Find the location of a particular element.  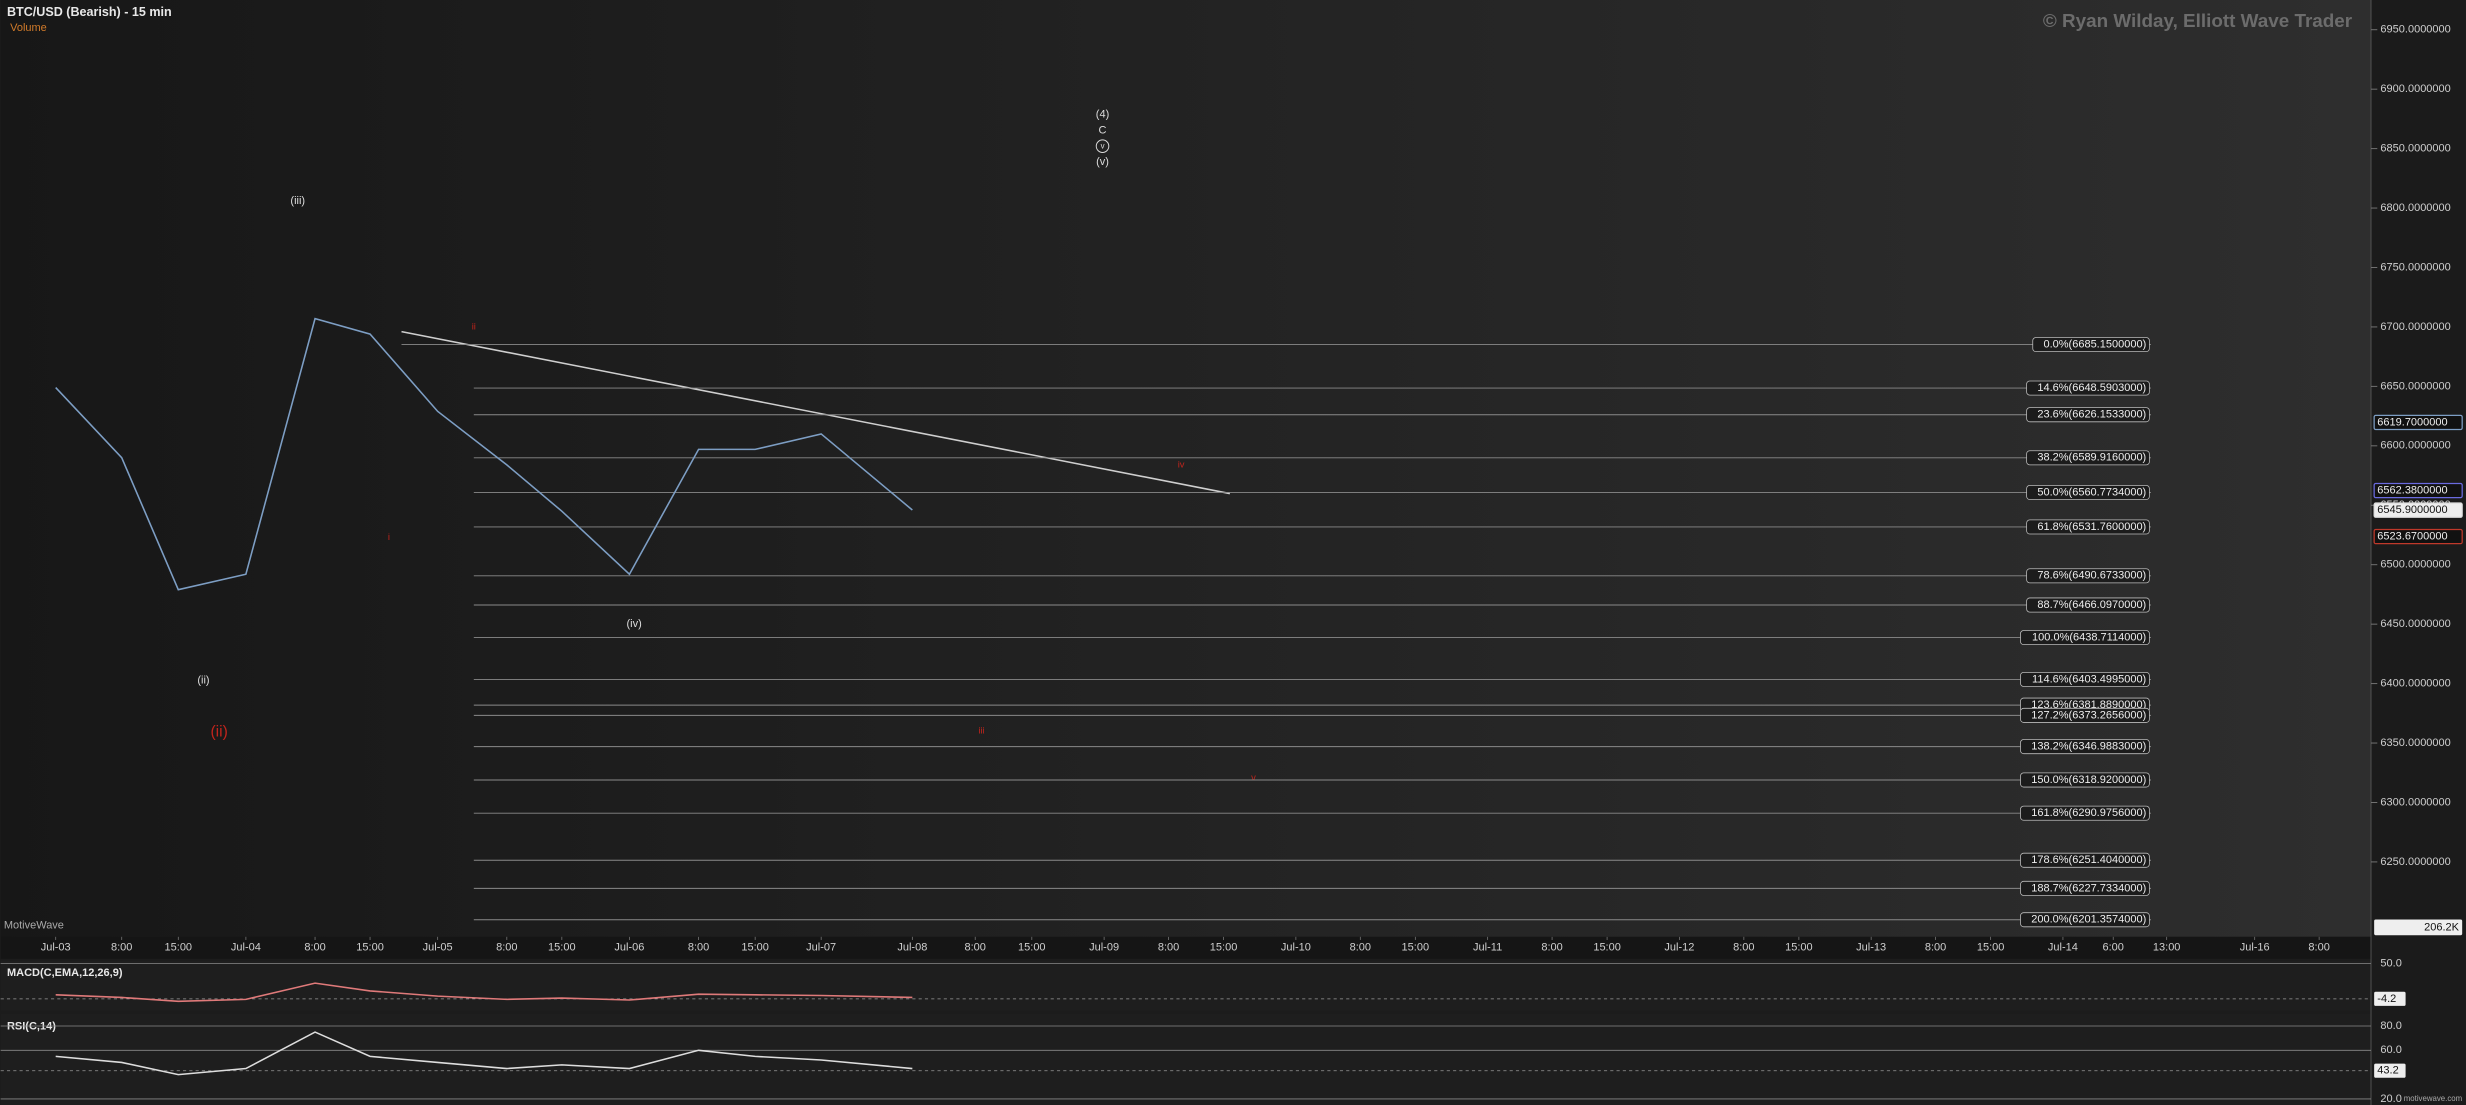

price-tag-box is located at coordinates (2418, 490).